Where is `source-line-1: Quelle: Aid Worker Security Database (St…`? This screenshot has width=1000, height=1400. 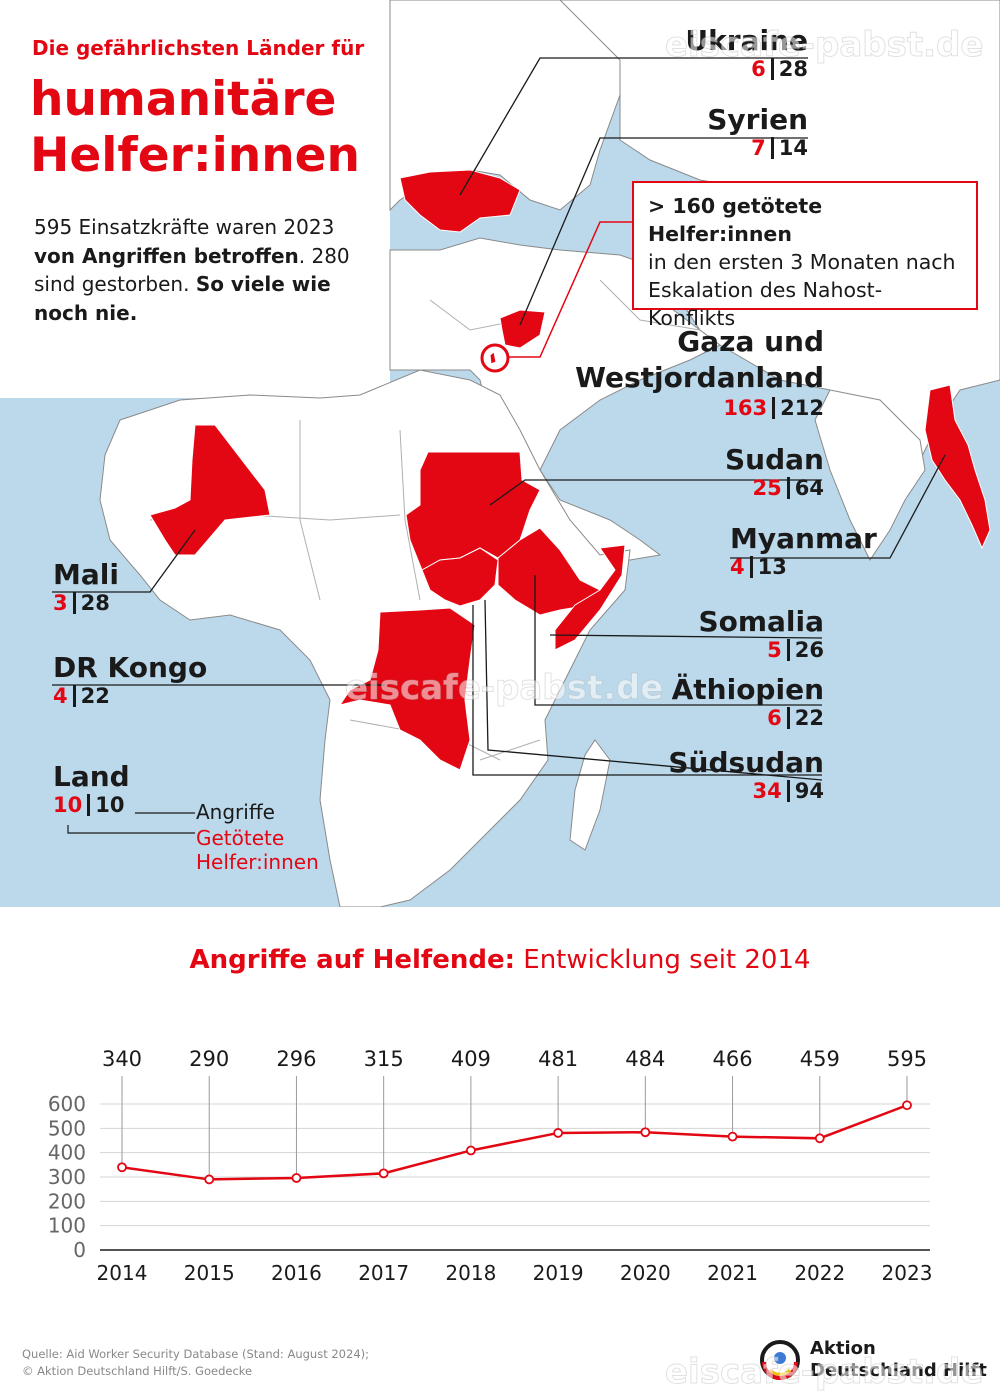 source-line-1: Quelle: Aid Worker Security Database (St… is located at coordinates (195, 1354).